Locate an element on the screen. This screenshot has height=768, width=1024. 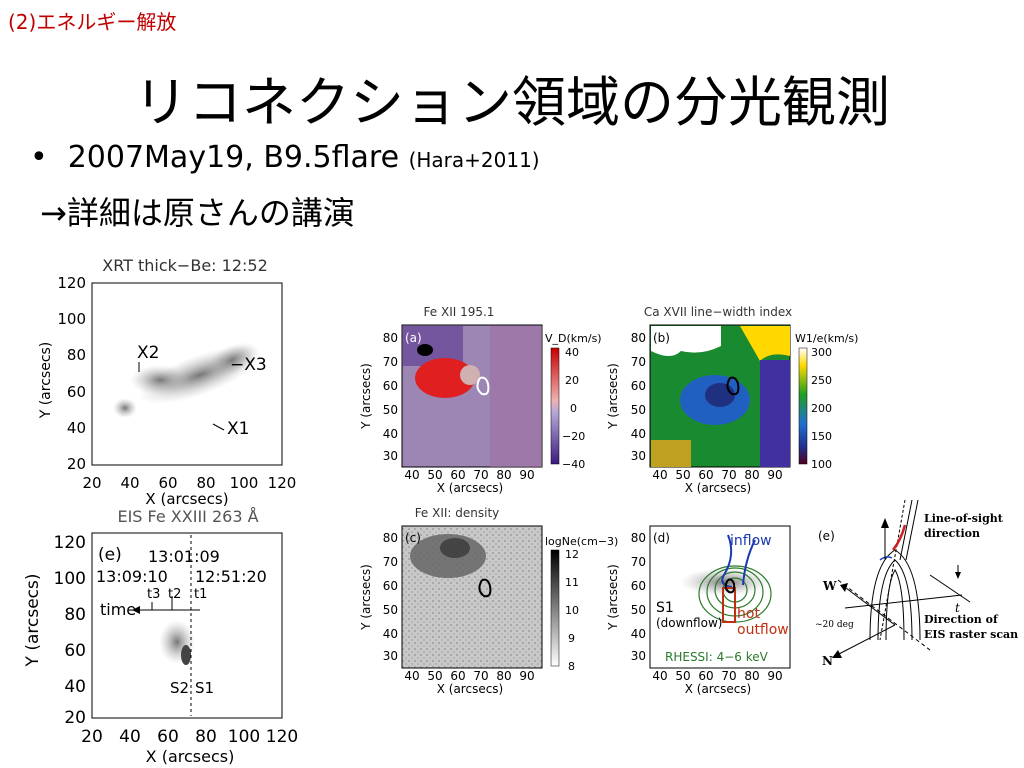
eis-ytick: 60 is located at coordinates (75, 651).